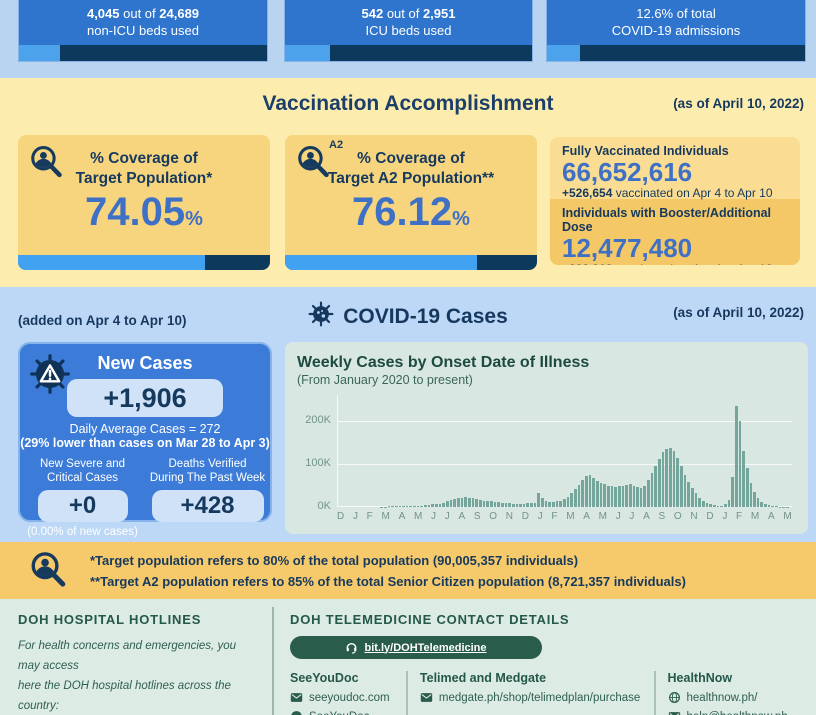 The height and width of the screenshot is (715, 816). I want to click on mail-icon, so click(426, 697).